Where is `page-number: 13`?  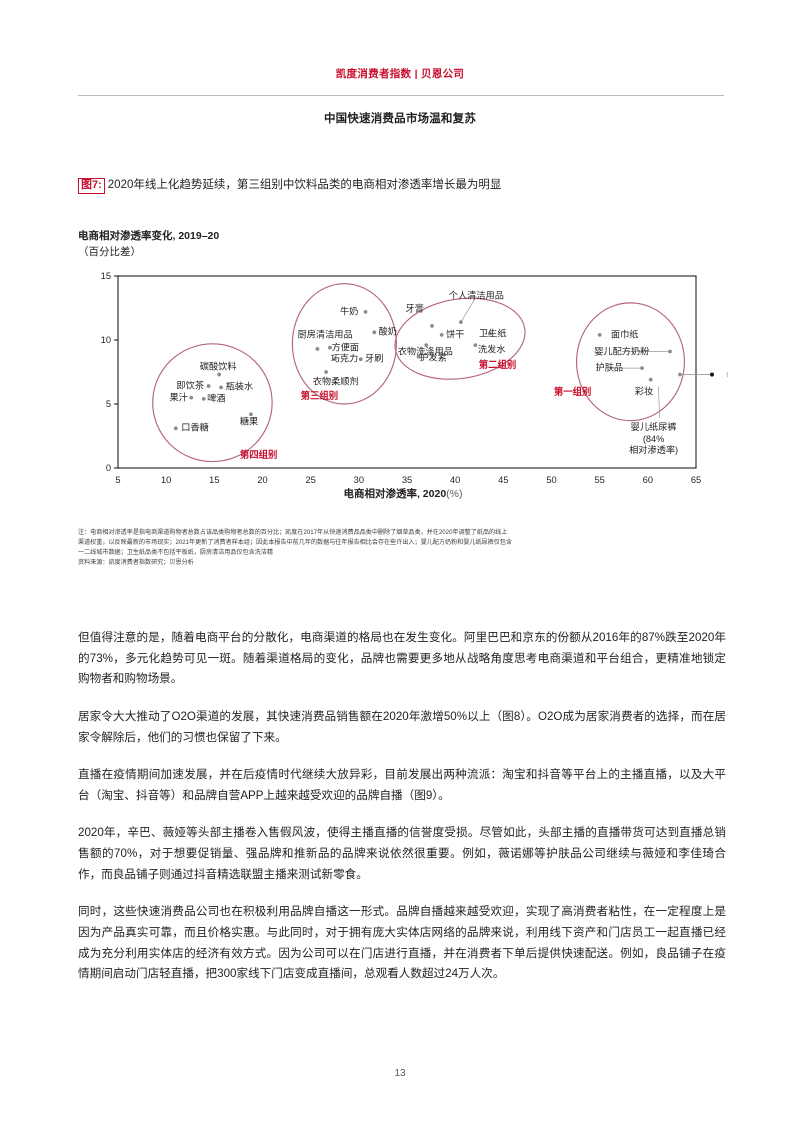 page-number: 13 is located at coordinates (400, 1073).